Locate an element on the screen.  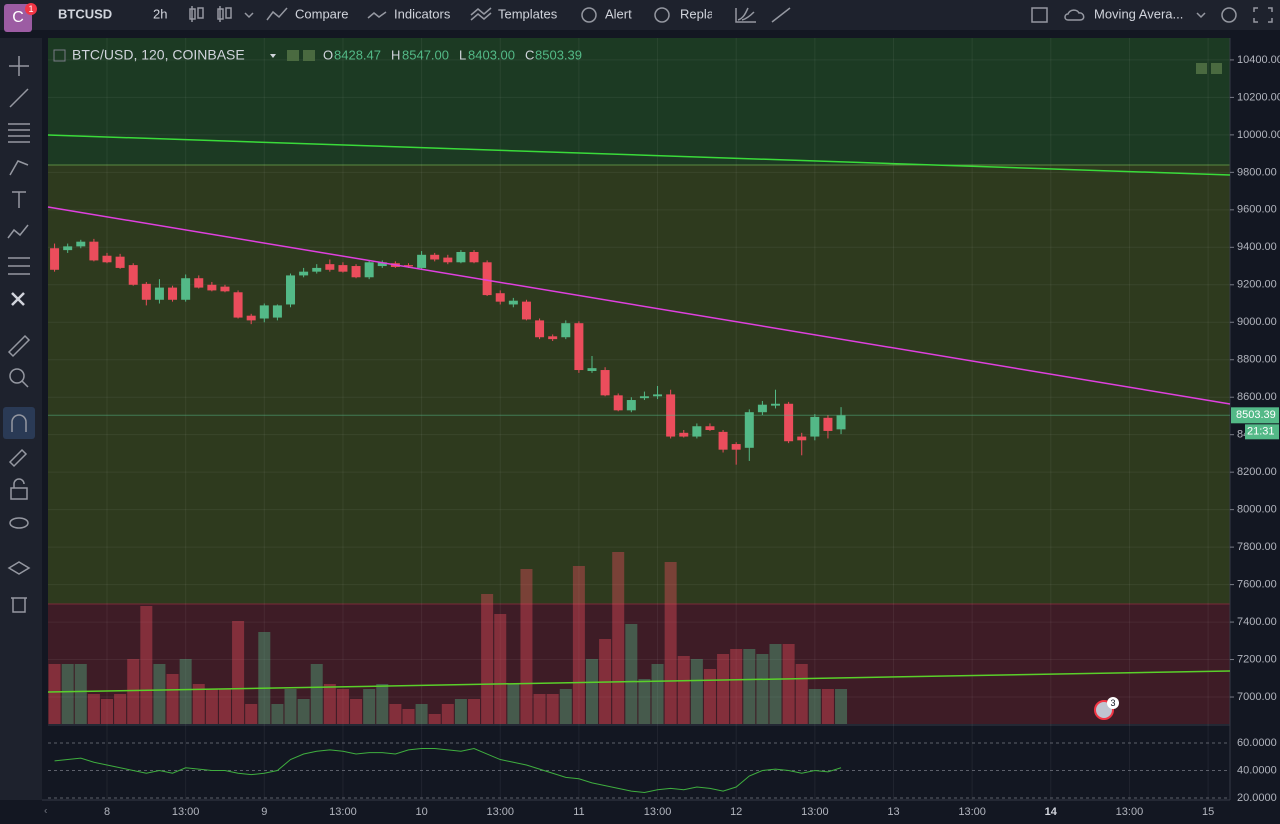
templates-button: Templates is located at coordinates (528, 13).